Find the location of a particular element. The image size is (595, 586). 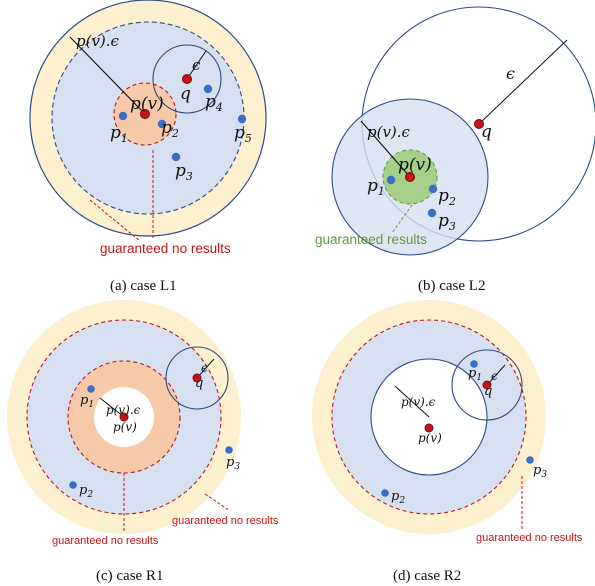

caption-b: (b) case L2 is located at coordinates (451, 286).